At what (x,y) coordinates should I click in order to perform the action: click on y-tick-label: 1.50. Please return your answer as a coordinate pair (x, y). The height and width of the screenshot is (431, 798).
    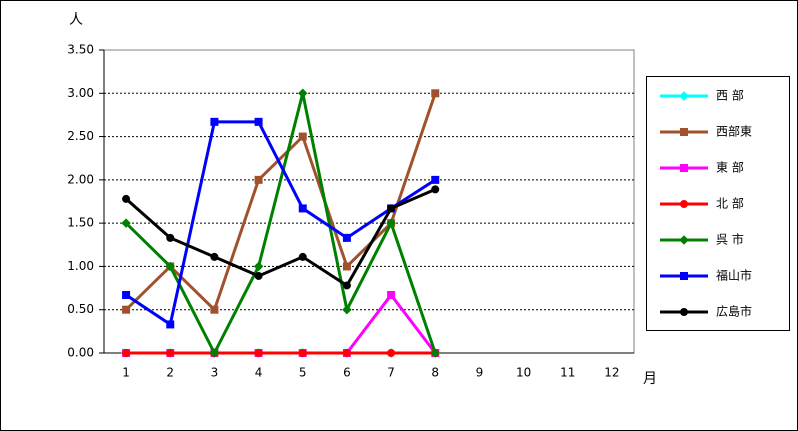
    Looking at the image, I should click on (80, 223).